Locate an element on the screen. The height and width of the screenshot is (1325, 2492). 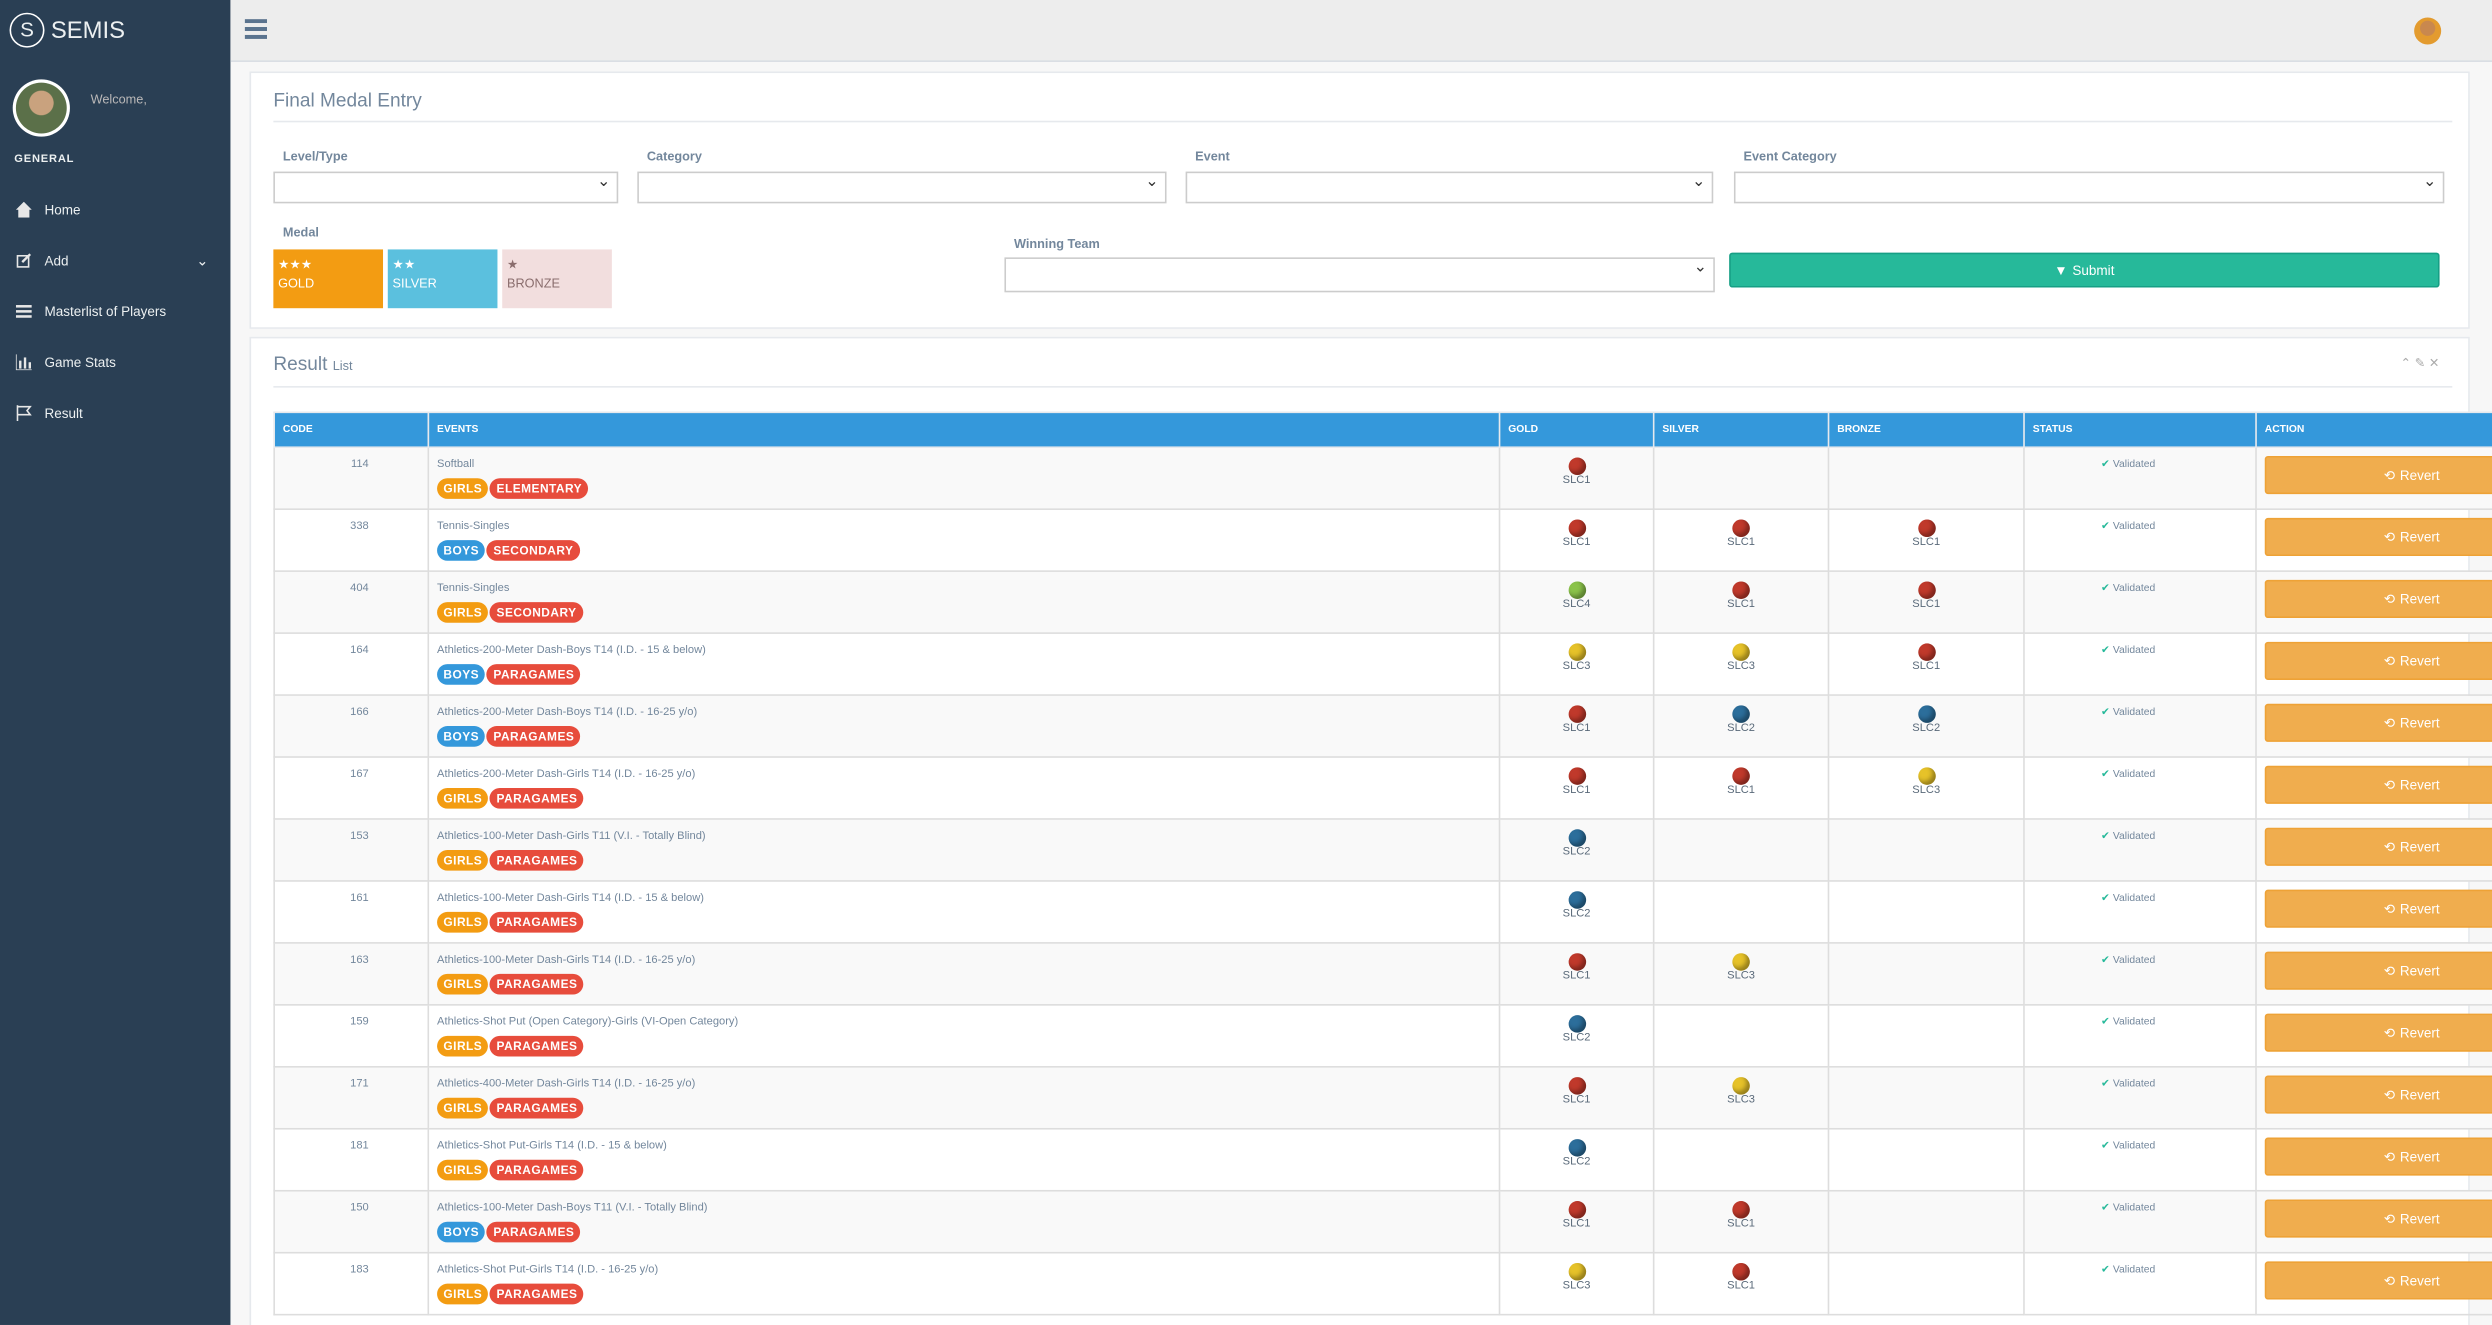
code: 183 is located at coordinates (351, 1284).